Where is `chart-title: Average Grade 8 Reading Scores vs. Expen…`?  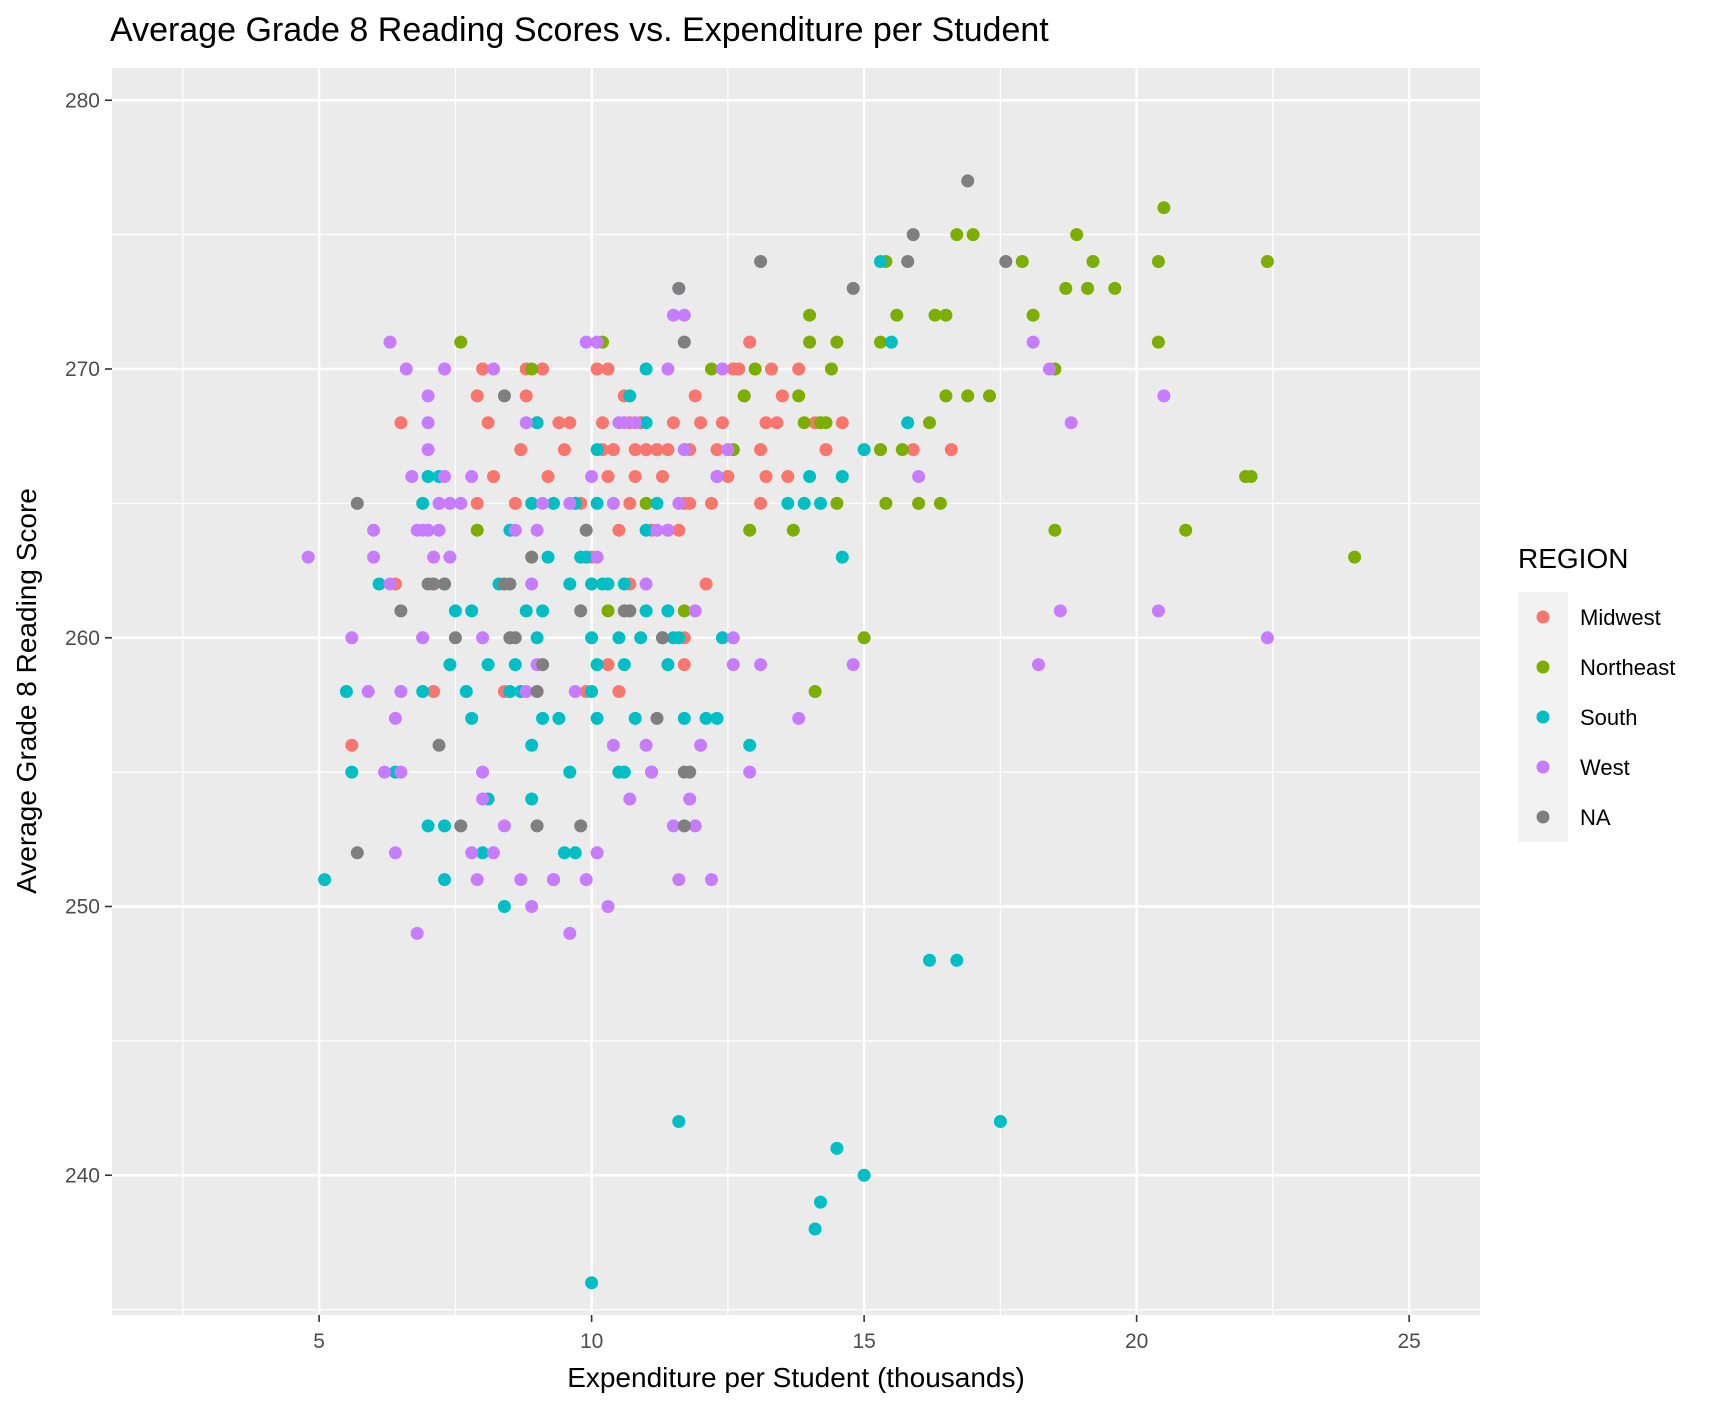
chart-title: Average Grade 8 Reading Scores vs. Expen… is located at coordinates (579, 30).